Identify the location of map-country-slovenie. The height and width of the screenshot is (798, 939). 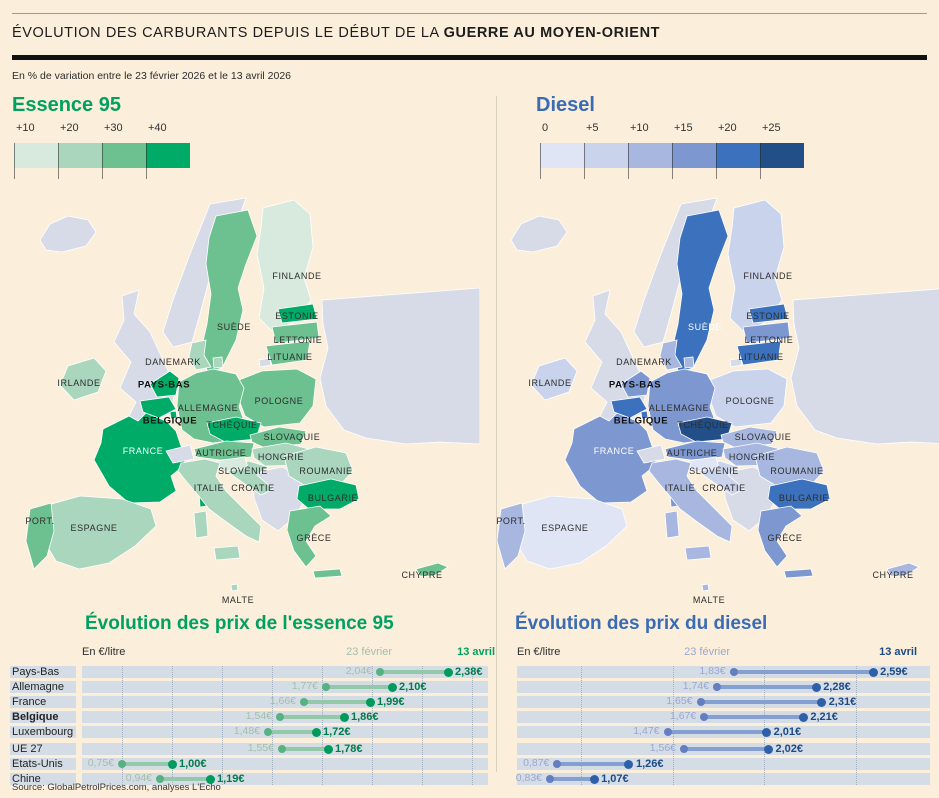
(232, 464).